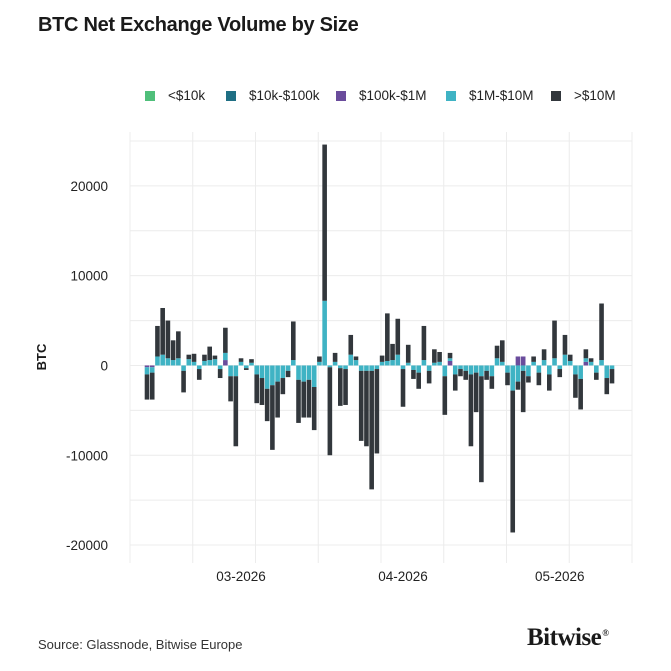  Describe the element at coordinates (605, 632) in the screenshot. I see `registered-mark: ®` at that location.